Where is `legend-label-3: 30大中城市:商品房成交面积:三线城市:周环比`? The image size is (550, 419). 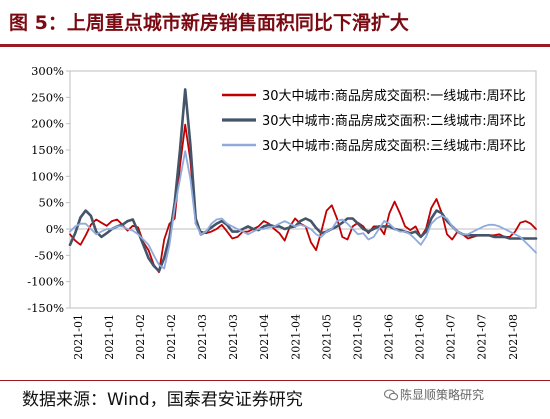 legend-label-3: 30大中城市:商品房成交面积:三线城市:周环比 is located at coordinates (394, 146).